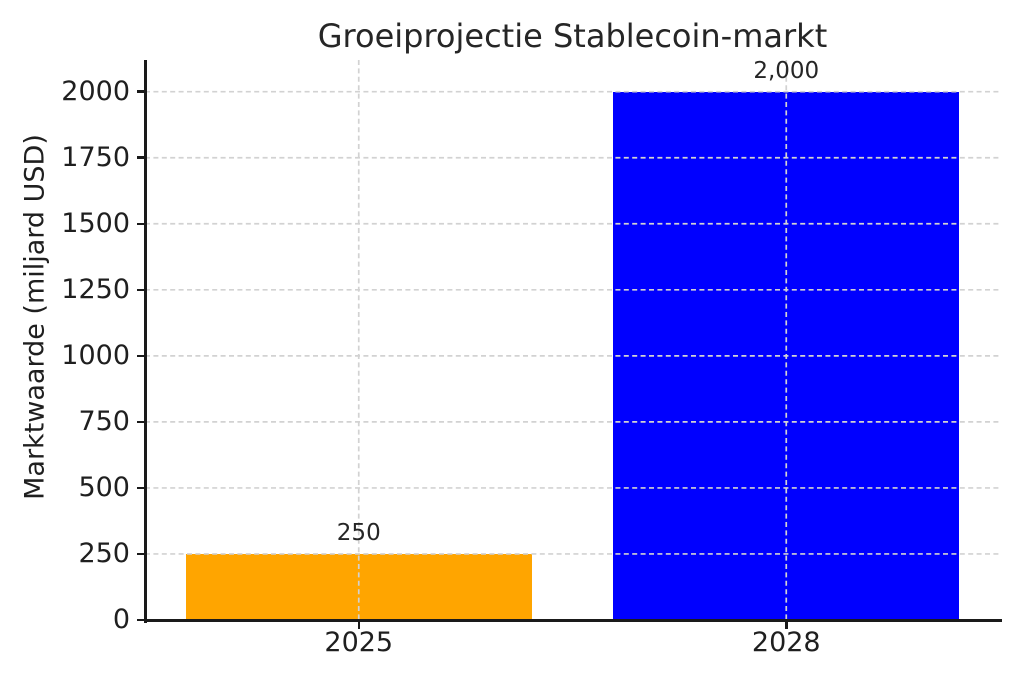  I want to click on y-tick-label-1500: 1500, so click(95, 223).